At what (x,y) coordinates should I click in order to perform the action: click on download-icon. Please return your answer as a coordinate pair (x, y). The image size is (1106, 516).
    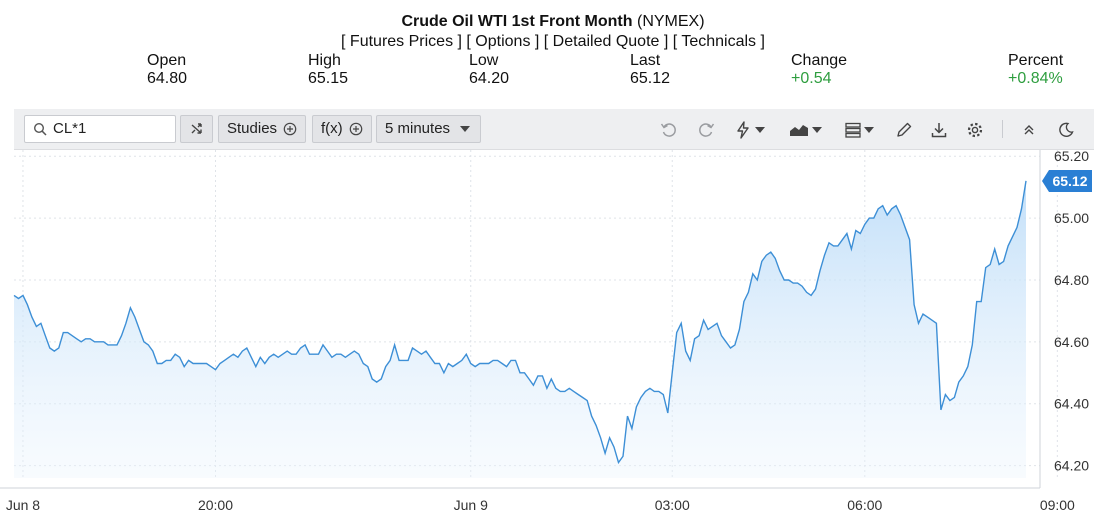
    Looking at the image, I should click on (939, 130).